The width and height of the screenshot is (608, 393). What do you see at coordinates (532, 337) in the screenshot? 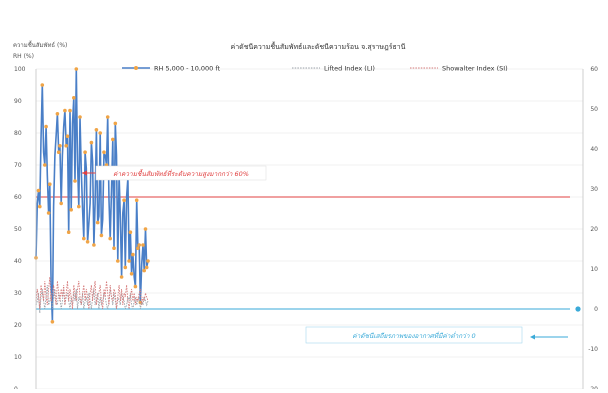
I see `annotation-stability-arrowhead` at bounding box center [532, 337].